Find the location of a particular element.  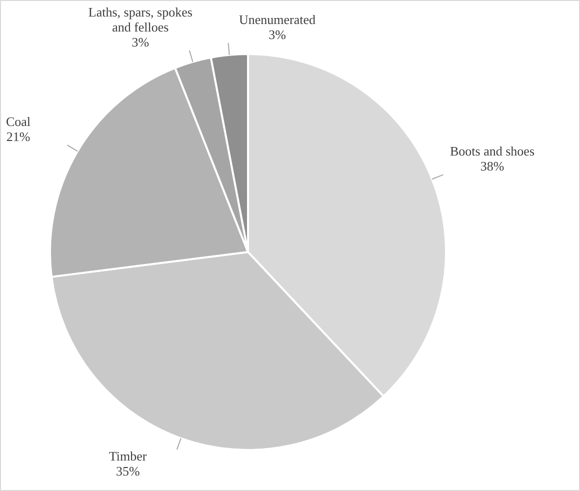

slice-label: Laths, spars, spokes and felloes is located at coordinates (140, 19).